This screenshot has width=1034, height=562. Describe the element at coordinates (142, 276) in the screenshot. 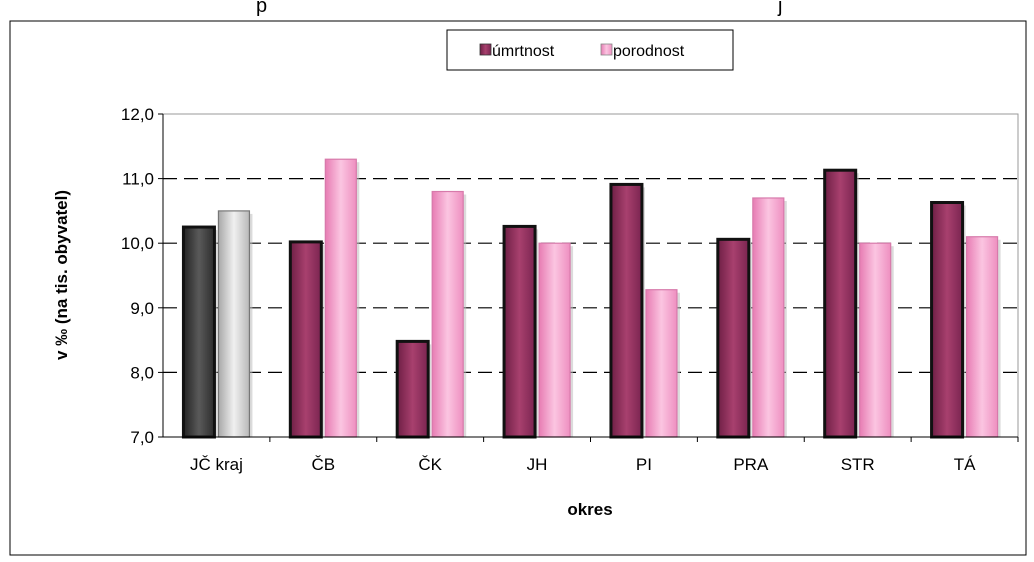

I see `y-axis-ticks: 7,0 8,0 9,0 10,0 11,0 12,0` at that location.